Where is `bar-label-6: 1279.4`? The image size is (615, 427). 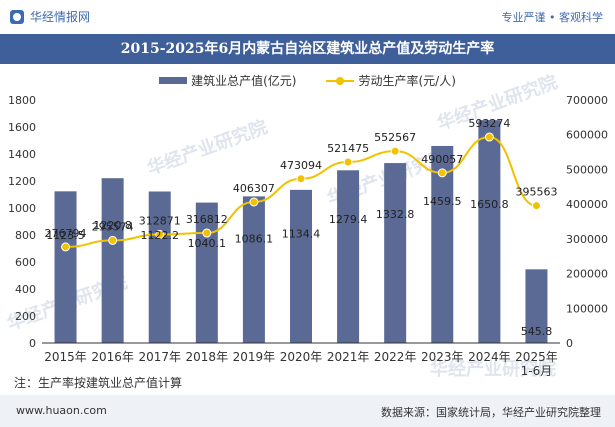
bar-label-6: 1279.4 is located at coordinates (348, 219).